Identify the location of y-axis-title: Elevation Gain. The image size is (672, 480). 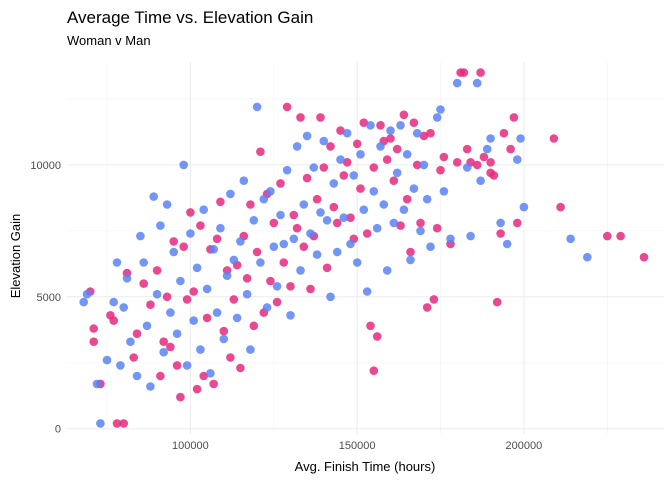
(15, 256).